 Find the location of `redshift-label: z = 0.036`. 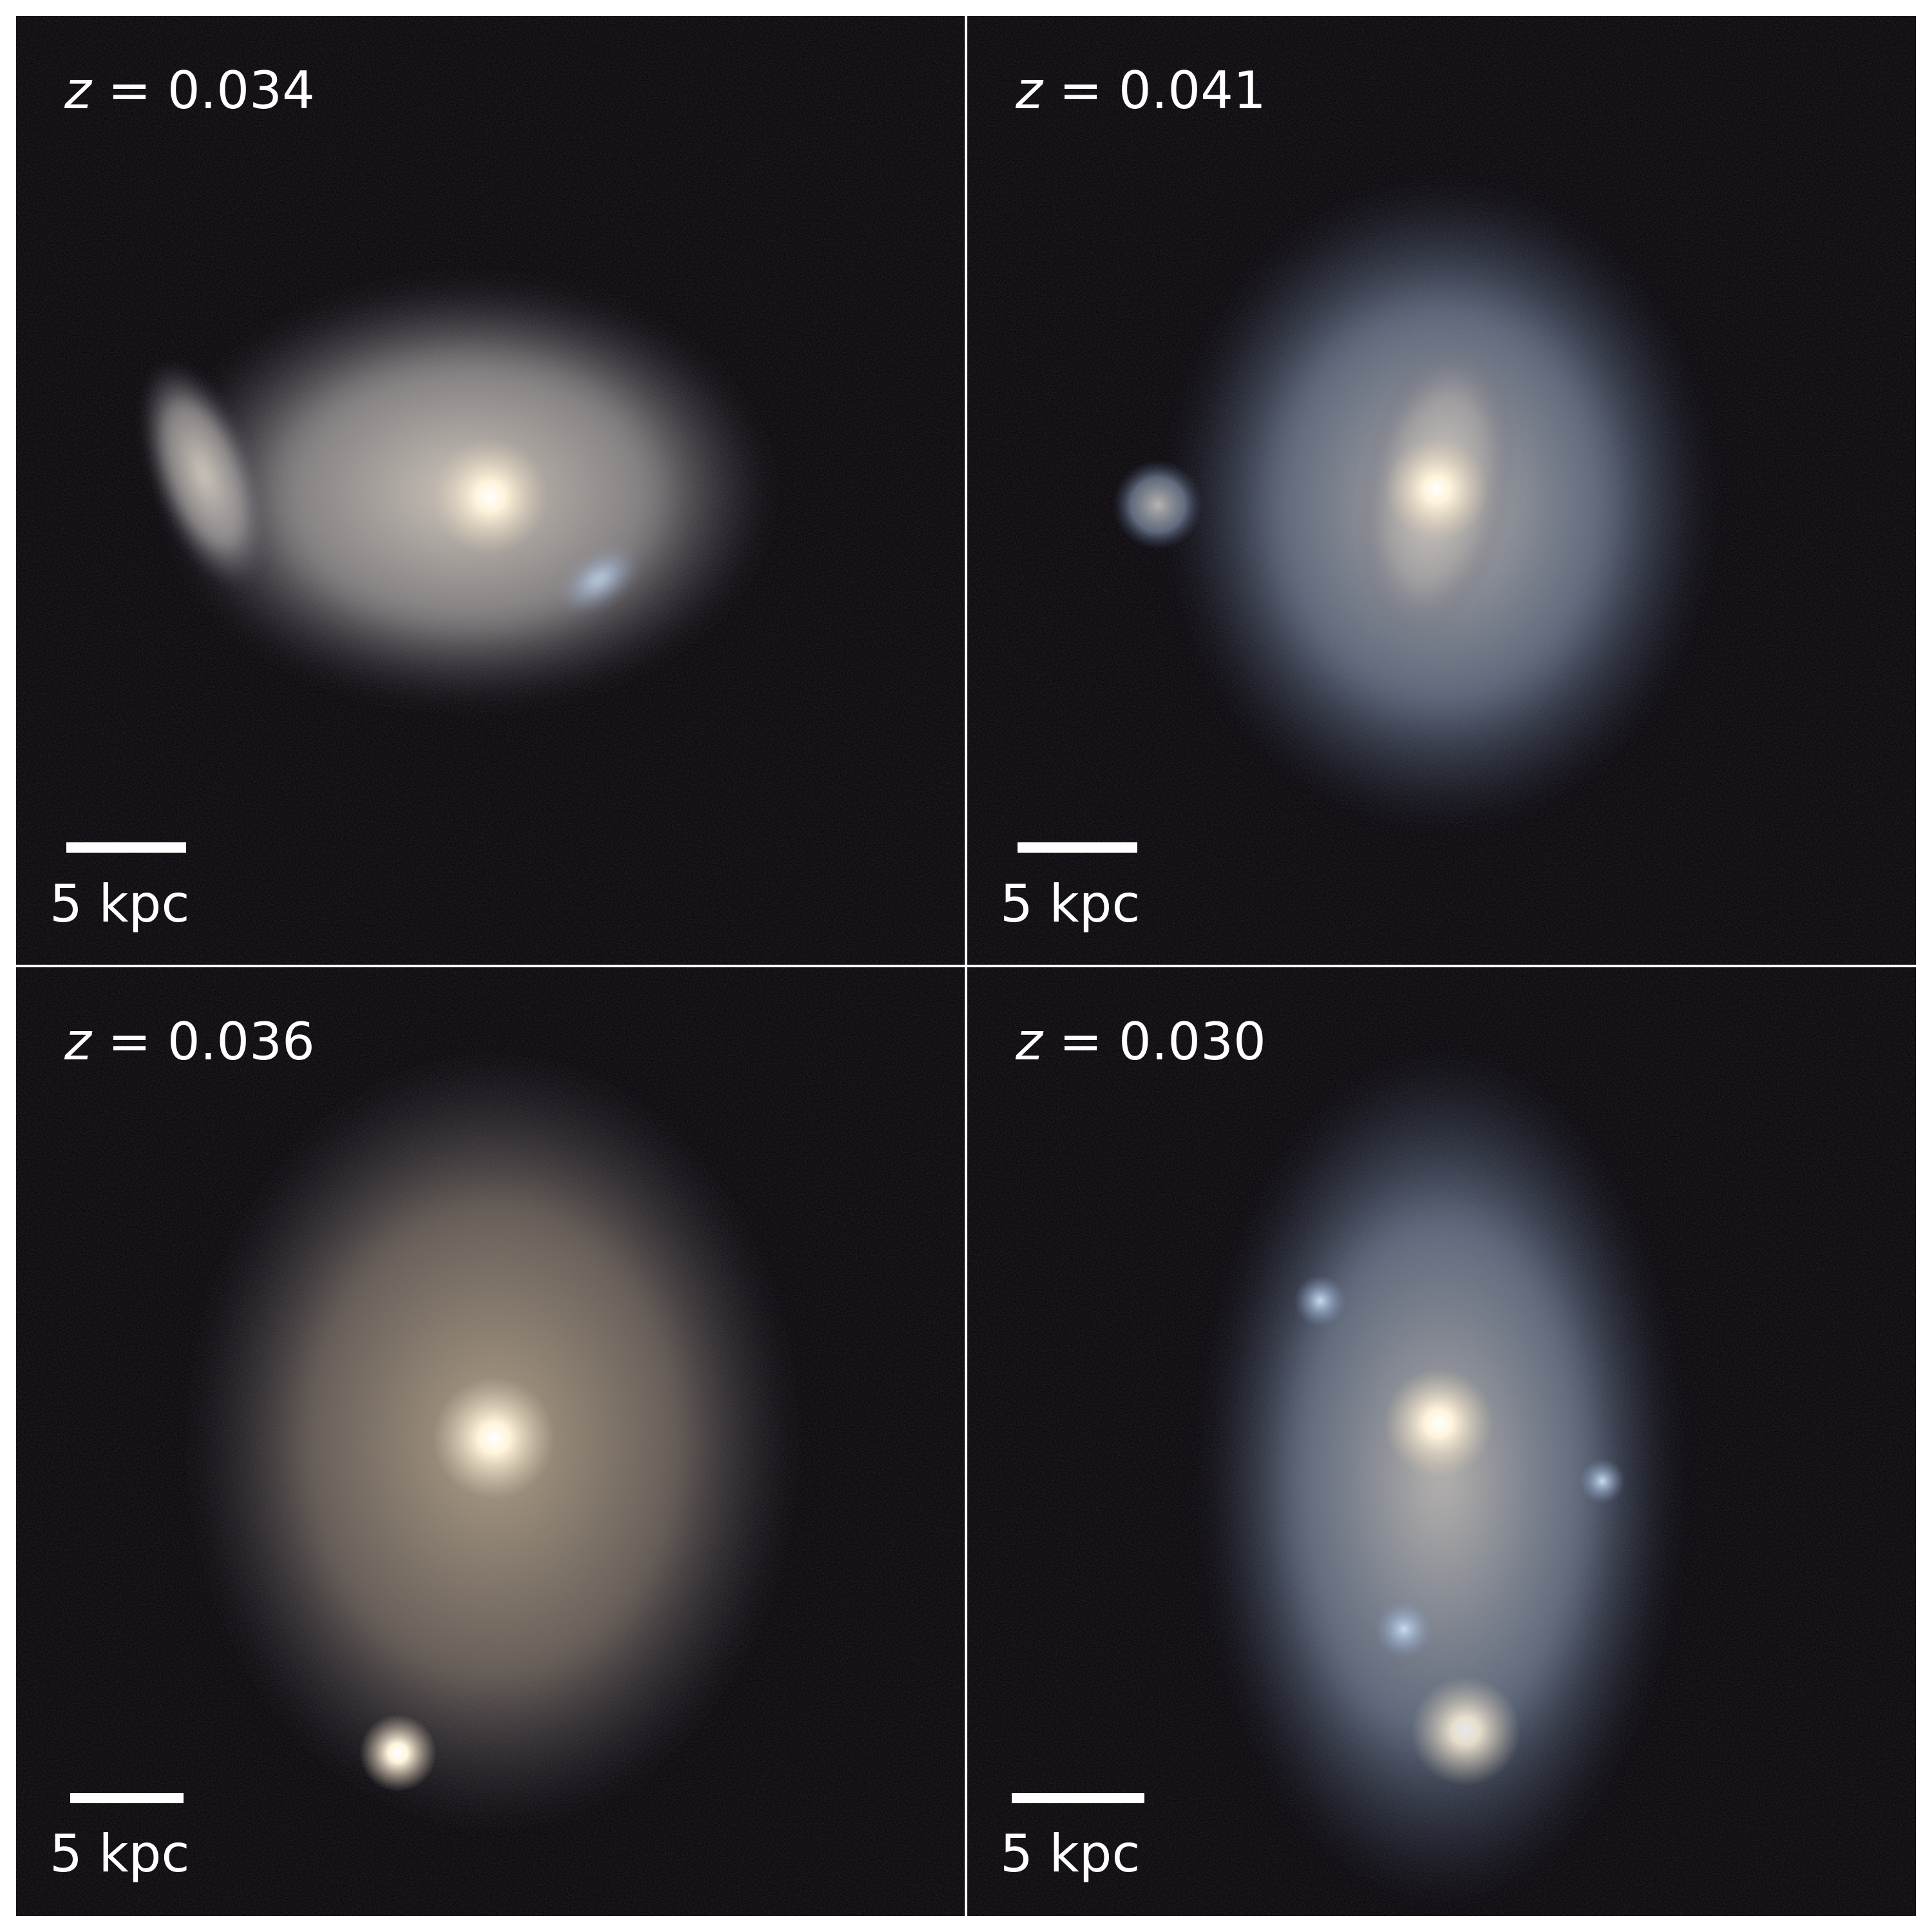

redshift-label: z = 0.036 is located at coordinates (190, 1042).